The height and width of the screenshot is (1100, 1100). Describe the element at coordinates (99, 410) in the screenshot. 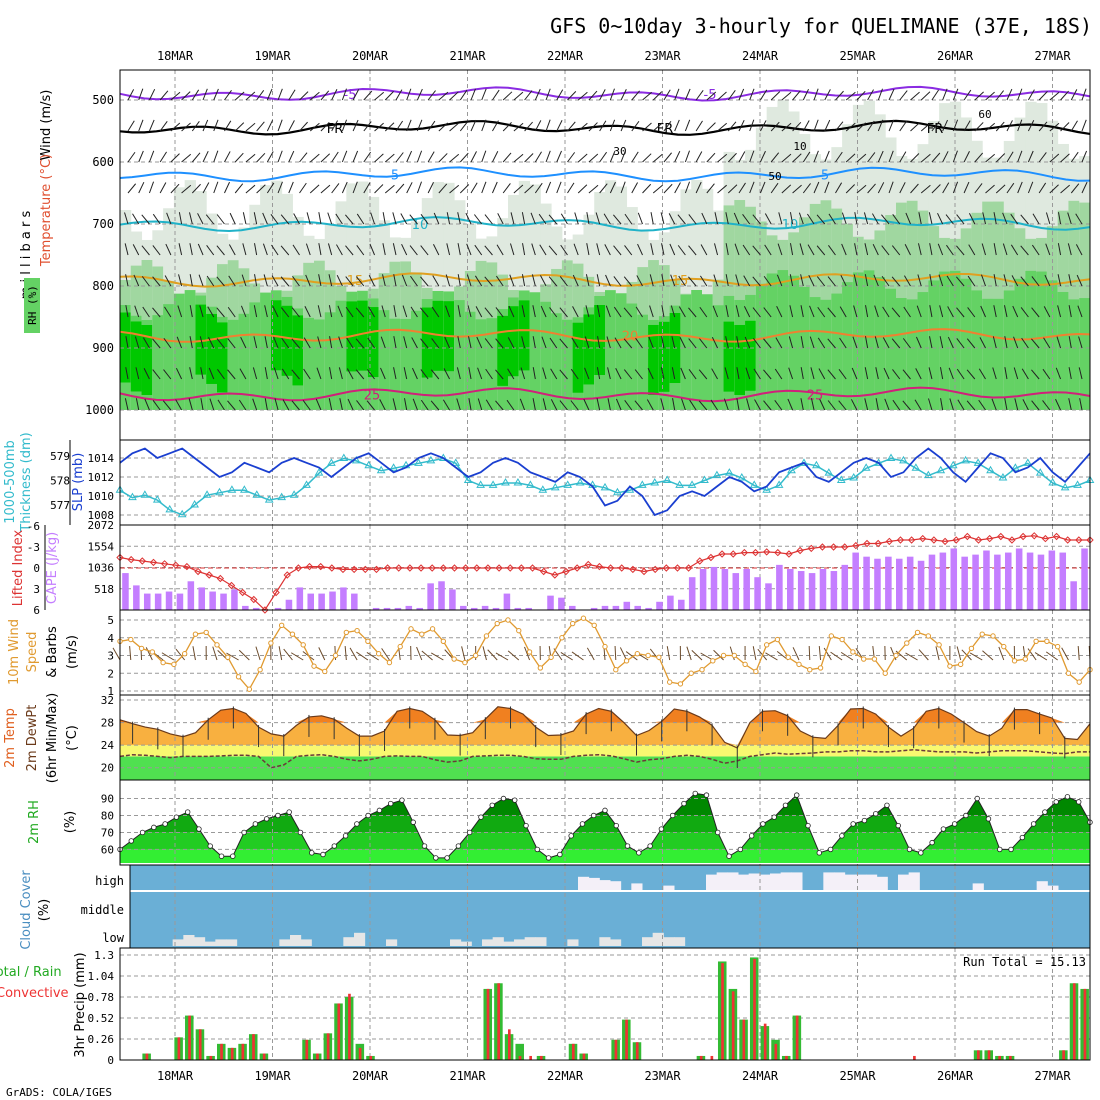

I see `pressure-tick: 1000` at that location.